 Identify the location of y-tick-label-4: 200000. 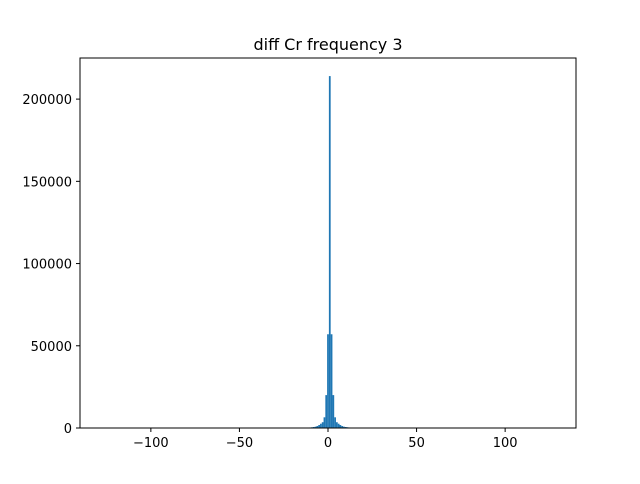
(47, 100).